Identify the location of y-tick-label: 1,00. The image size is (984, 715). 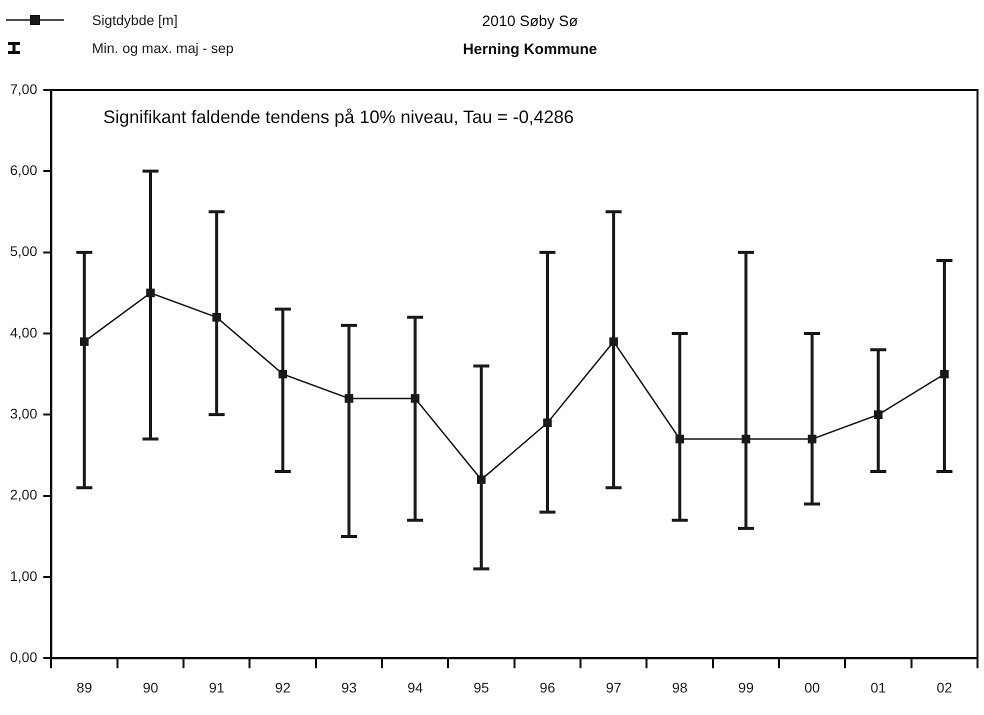
(24, 576).